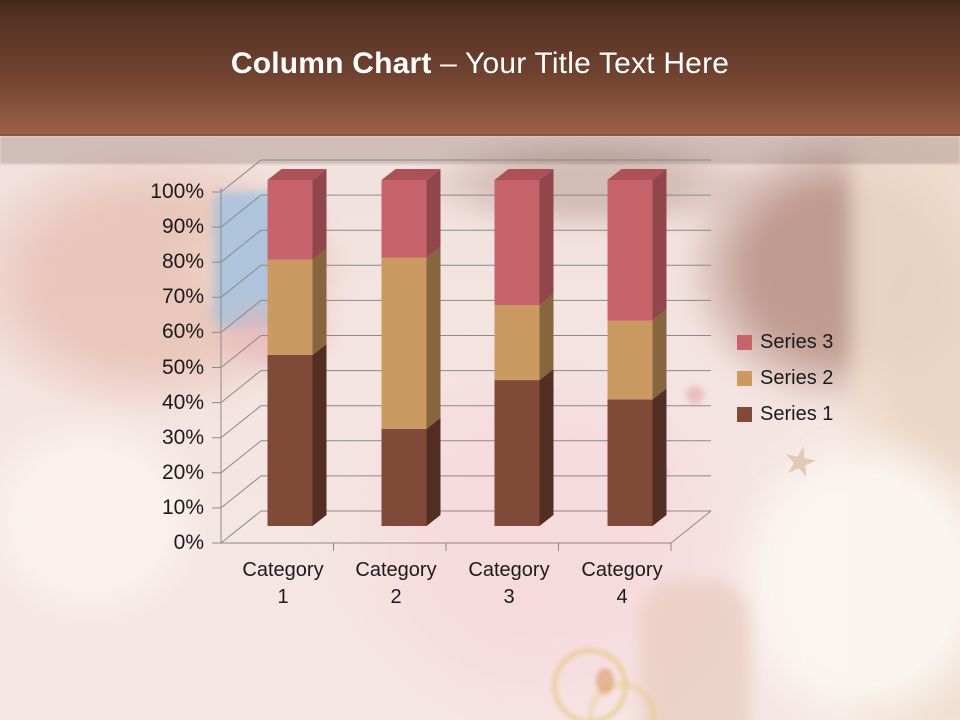  I want to click on bar-cat3-series-2-side, so click(546, 337).